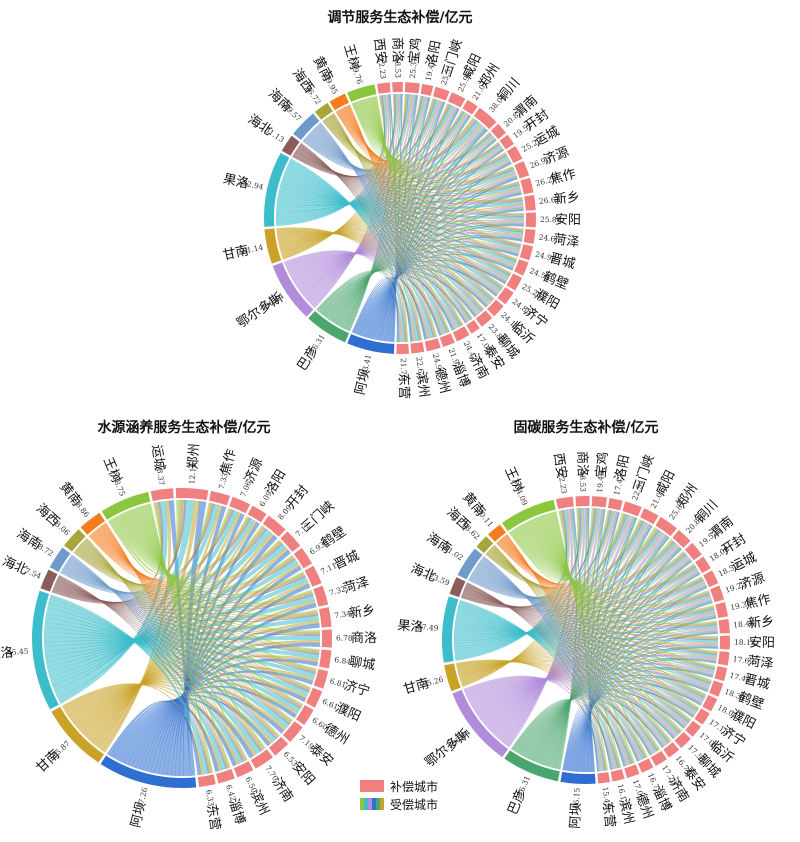 The height and width of the screenshot is (842, 800). I want to click on receiver-name: 阿坝, so click(363, 382).